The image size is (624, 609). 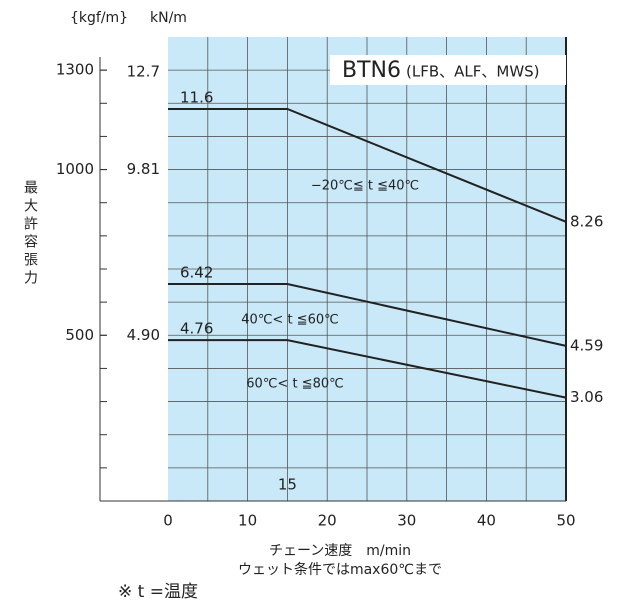 What do you see at coordinates (143, 169) in the screenshot?
I see `y-tick-label: 9.81` at bounding box center [143, 169].